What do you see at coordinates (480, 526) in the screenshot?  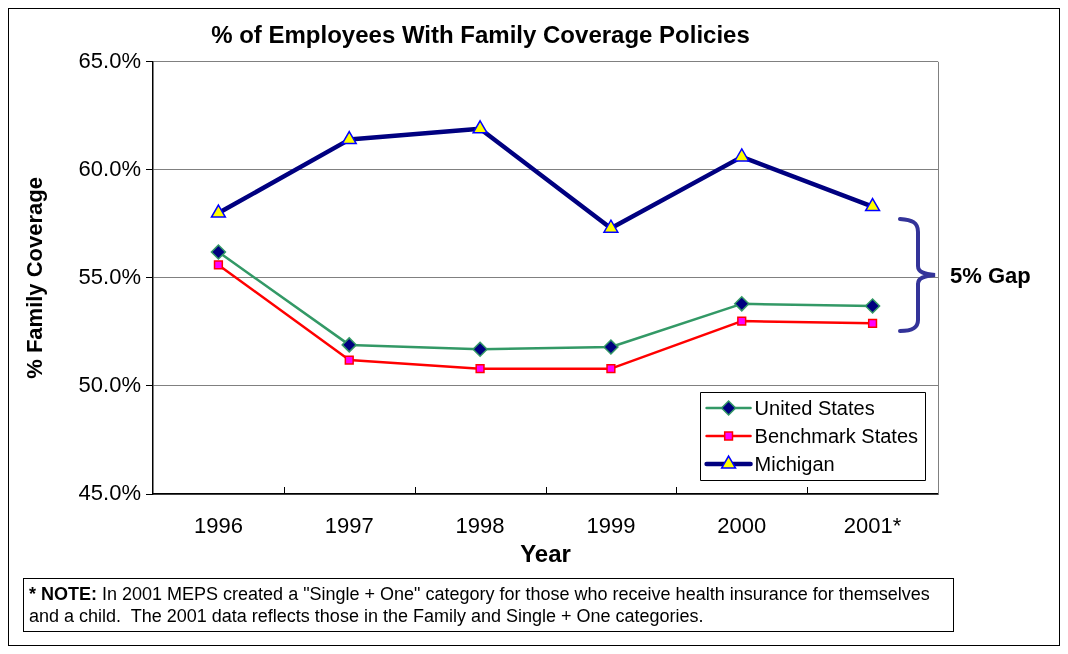 I see `x-tick-label: 1998` at bounding box center [480, 526].